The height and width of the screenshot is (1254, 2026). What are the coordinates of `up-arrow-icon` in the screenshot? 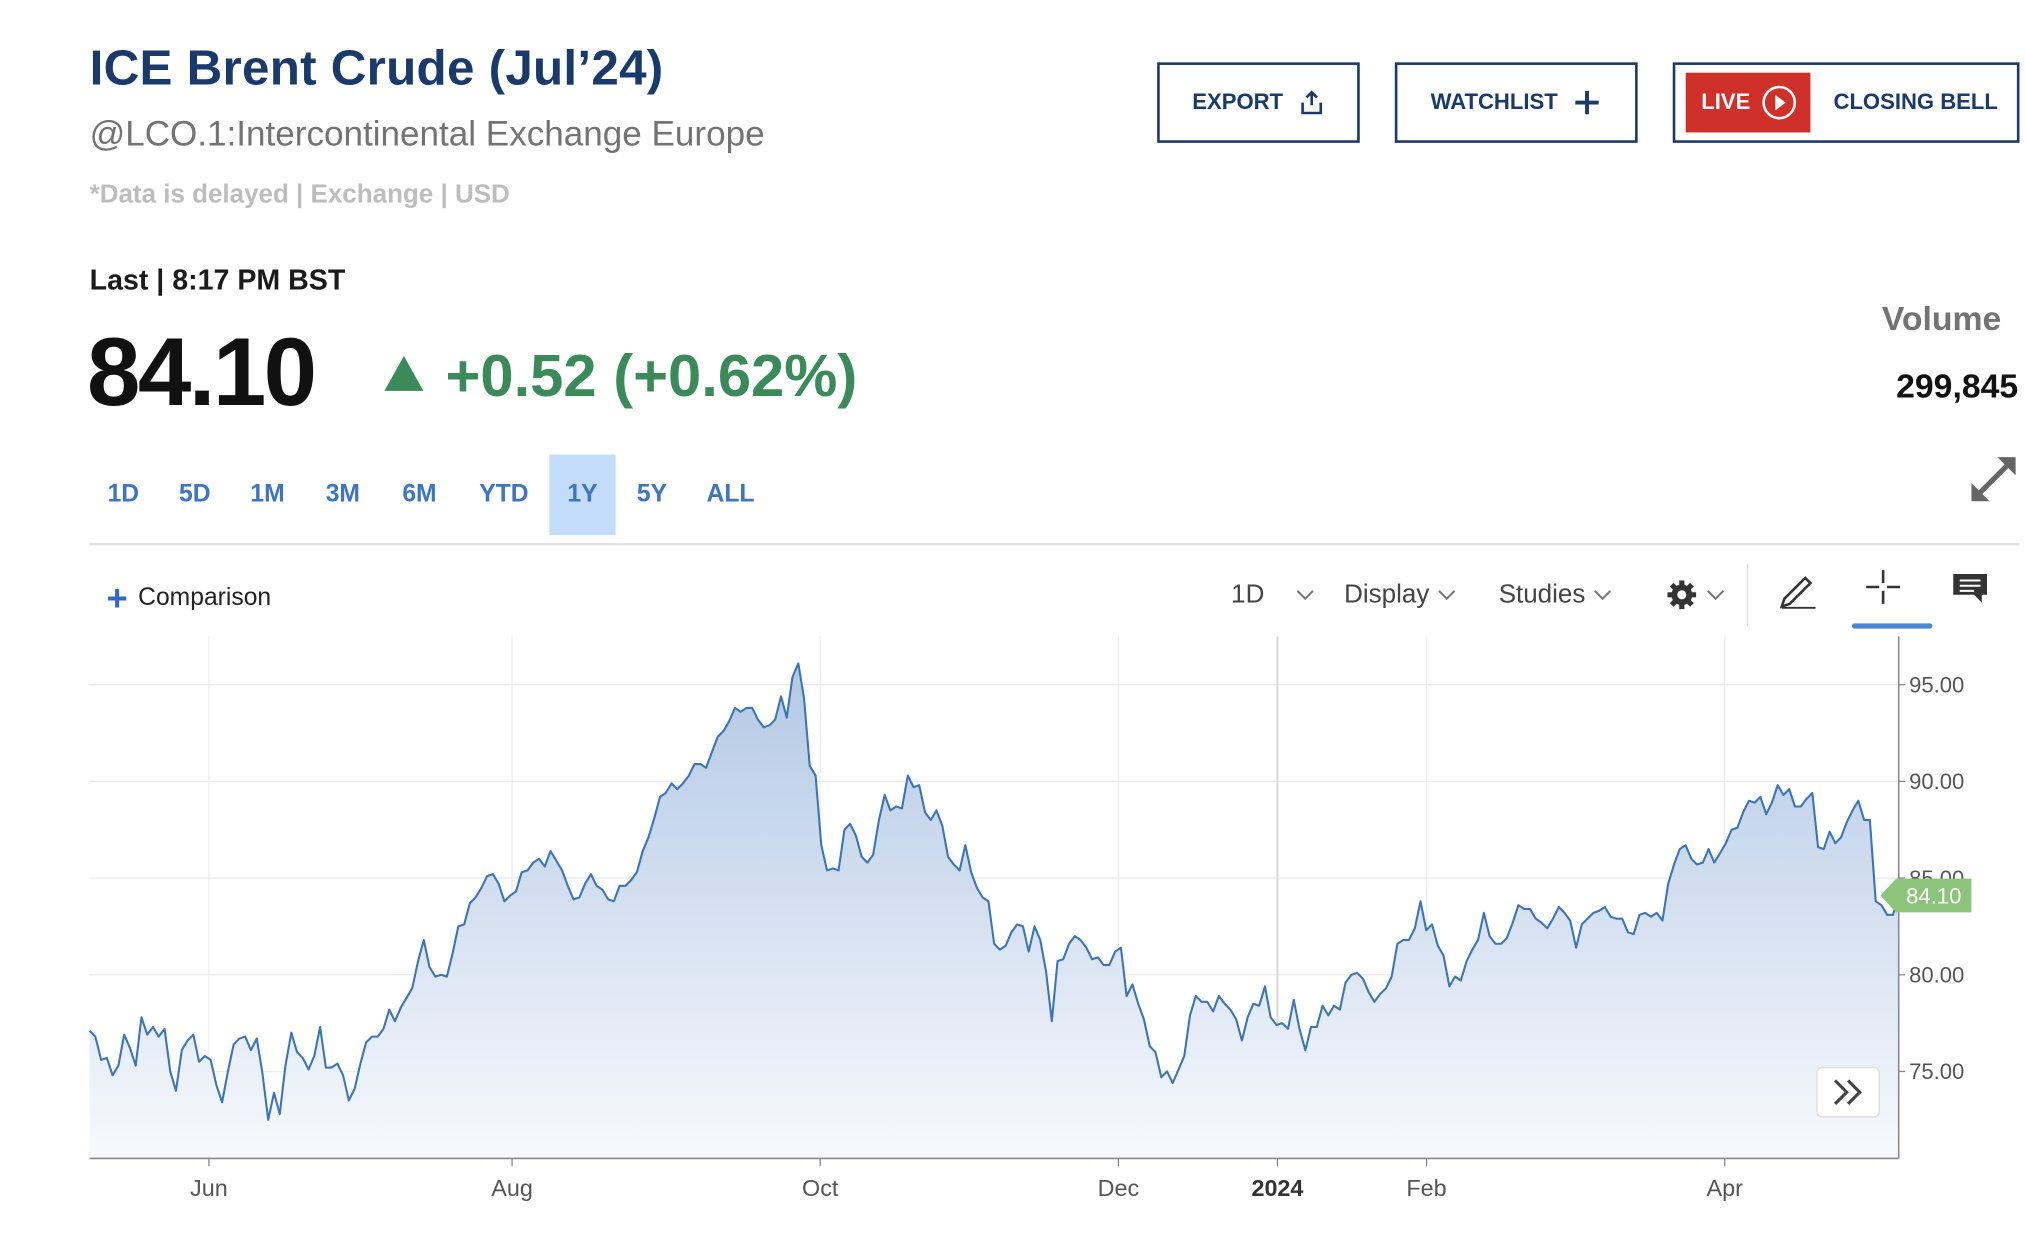 It's located at (404, 373).